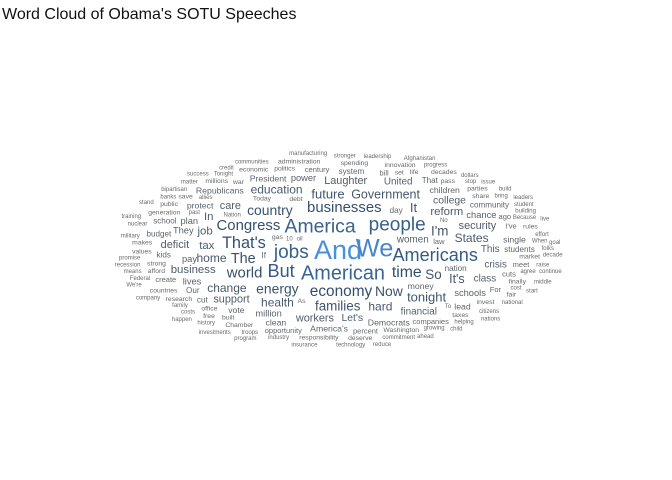 The image size is (672, 480). I want to click on word-credit: credit, so click(226, 168).